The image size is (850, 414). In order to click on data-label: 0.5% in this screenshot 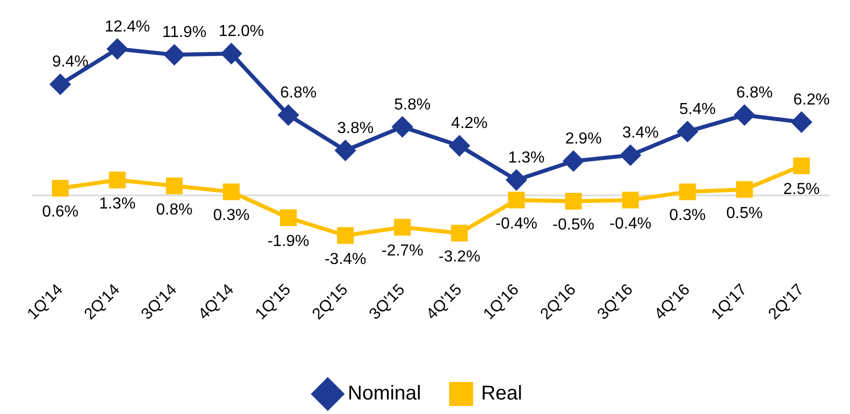, I will do `click(744, 213)`.